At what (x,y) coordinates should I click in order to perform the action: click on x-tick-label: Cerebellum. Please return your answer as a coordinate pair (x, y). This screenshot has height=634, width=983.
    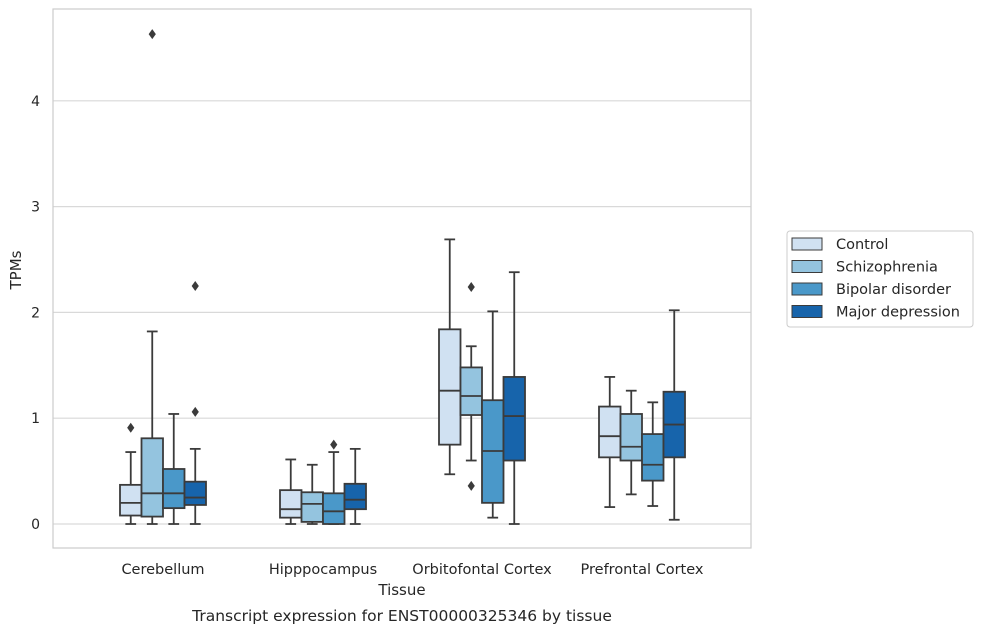
    Looking at the image, I should click on (162, 570).